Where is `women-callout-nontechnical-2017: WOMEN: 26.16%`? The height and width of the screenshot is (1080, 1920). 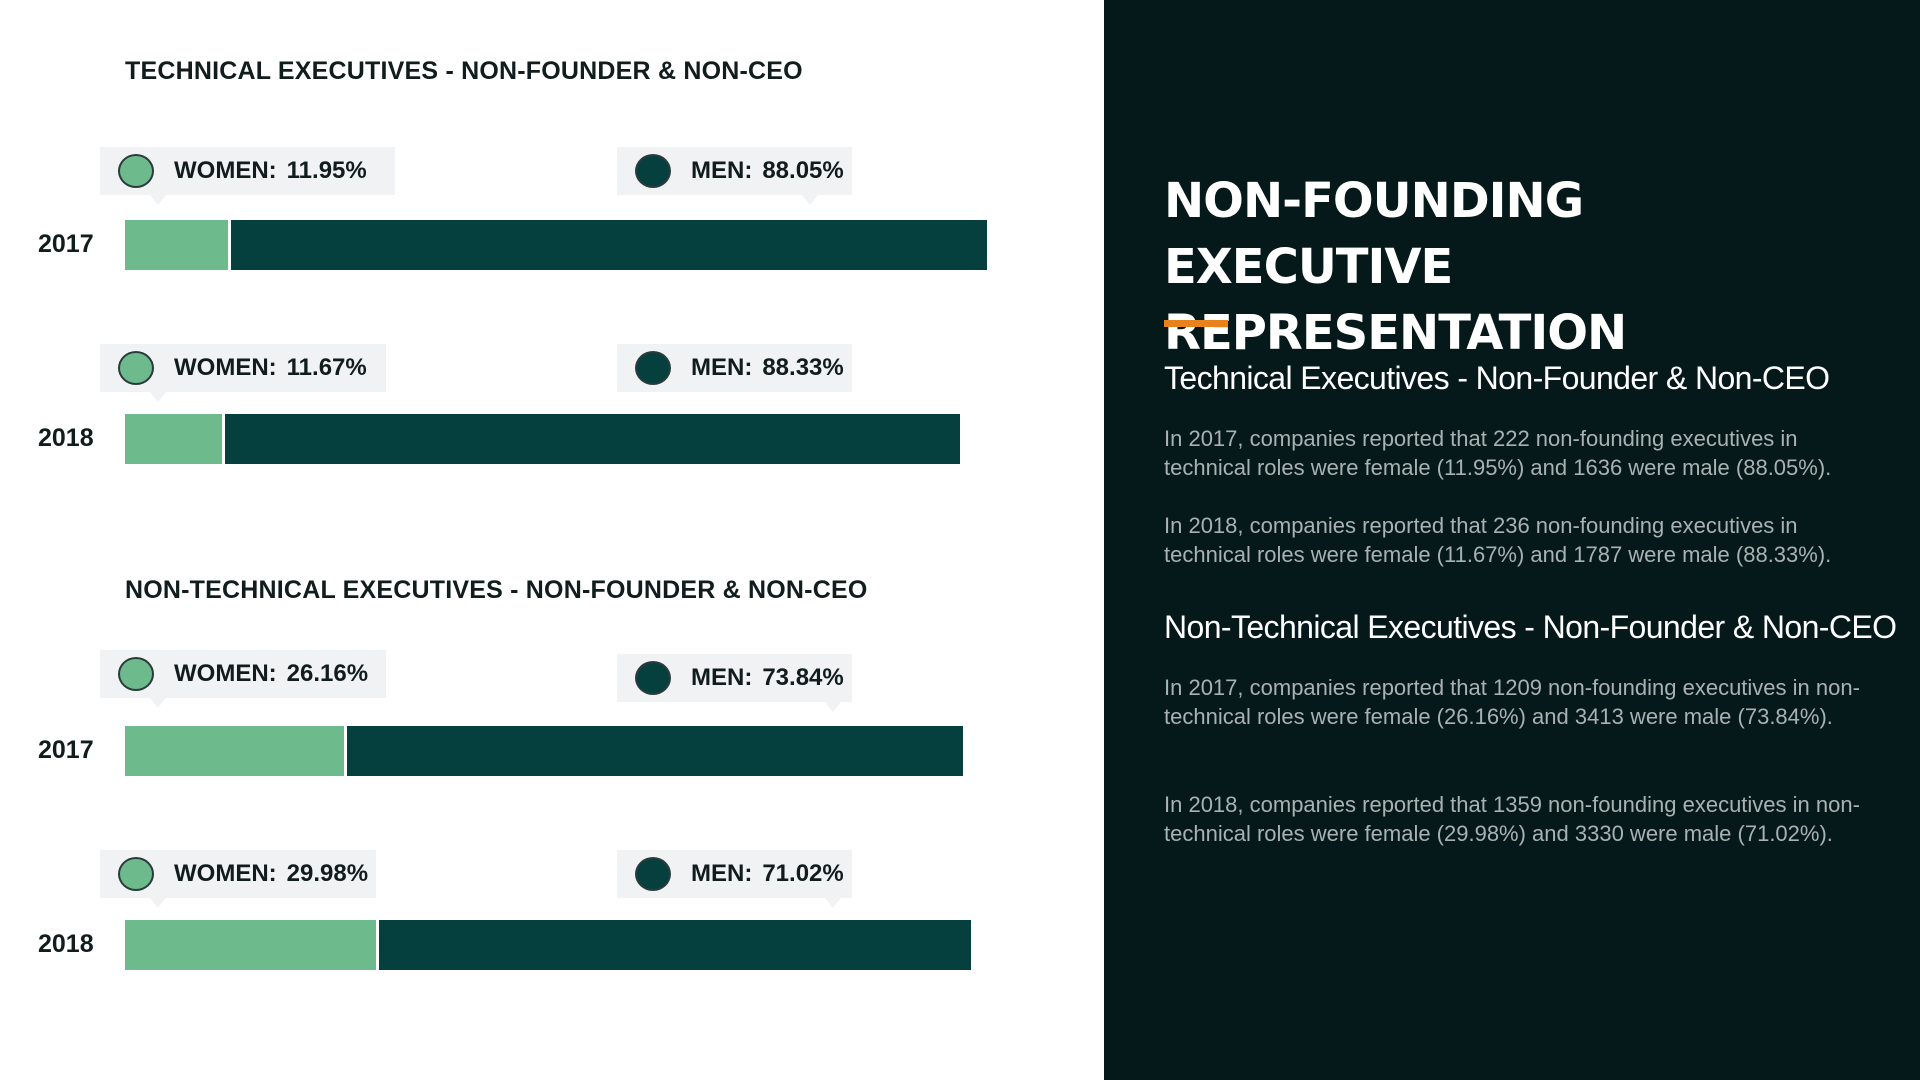 women-callout-nontechnical-2017: WOMEN: 26.16% is located at coordinates (243, 679).